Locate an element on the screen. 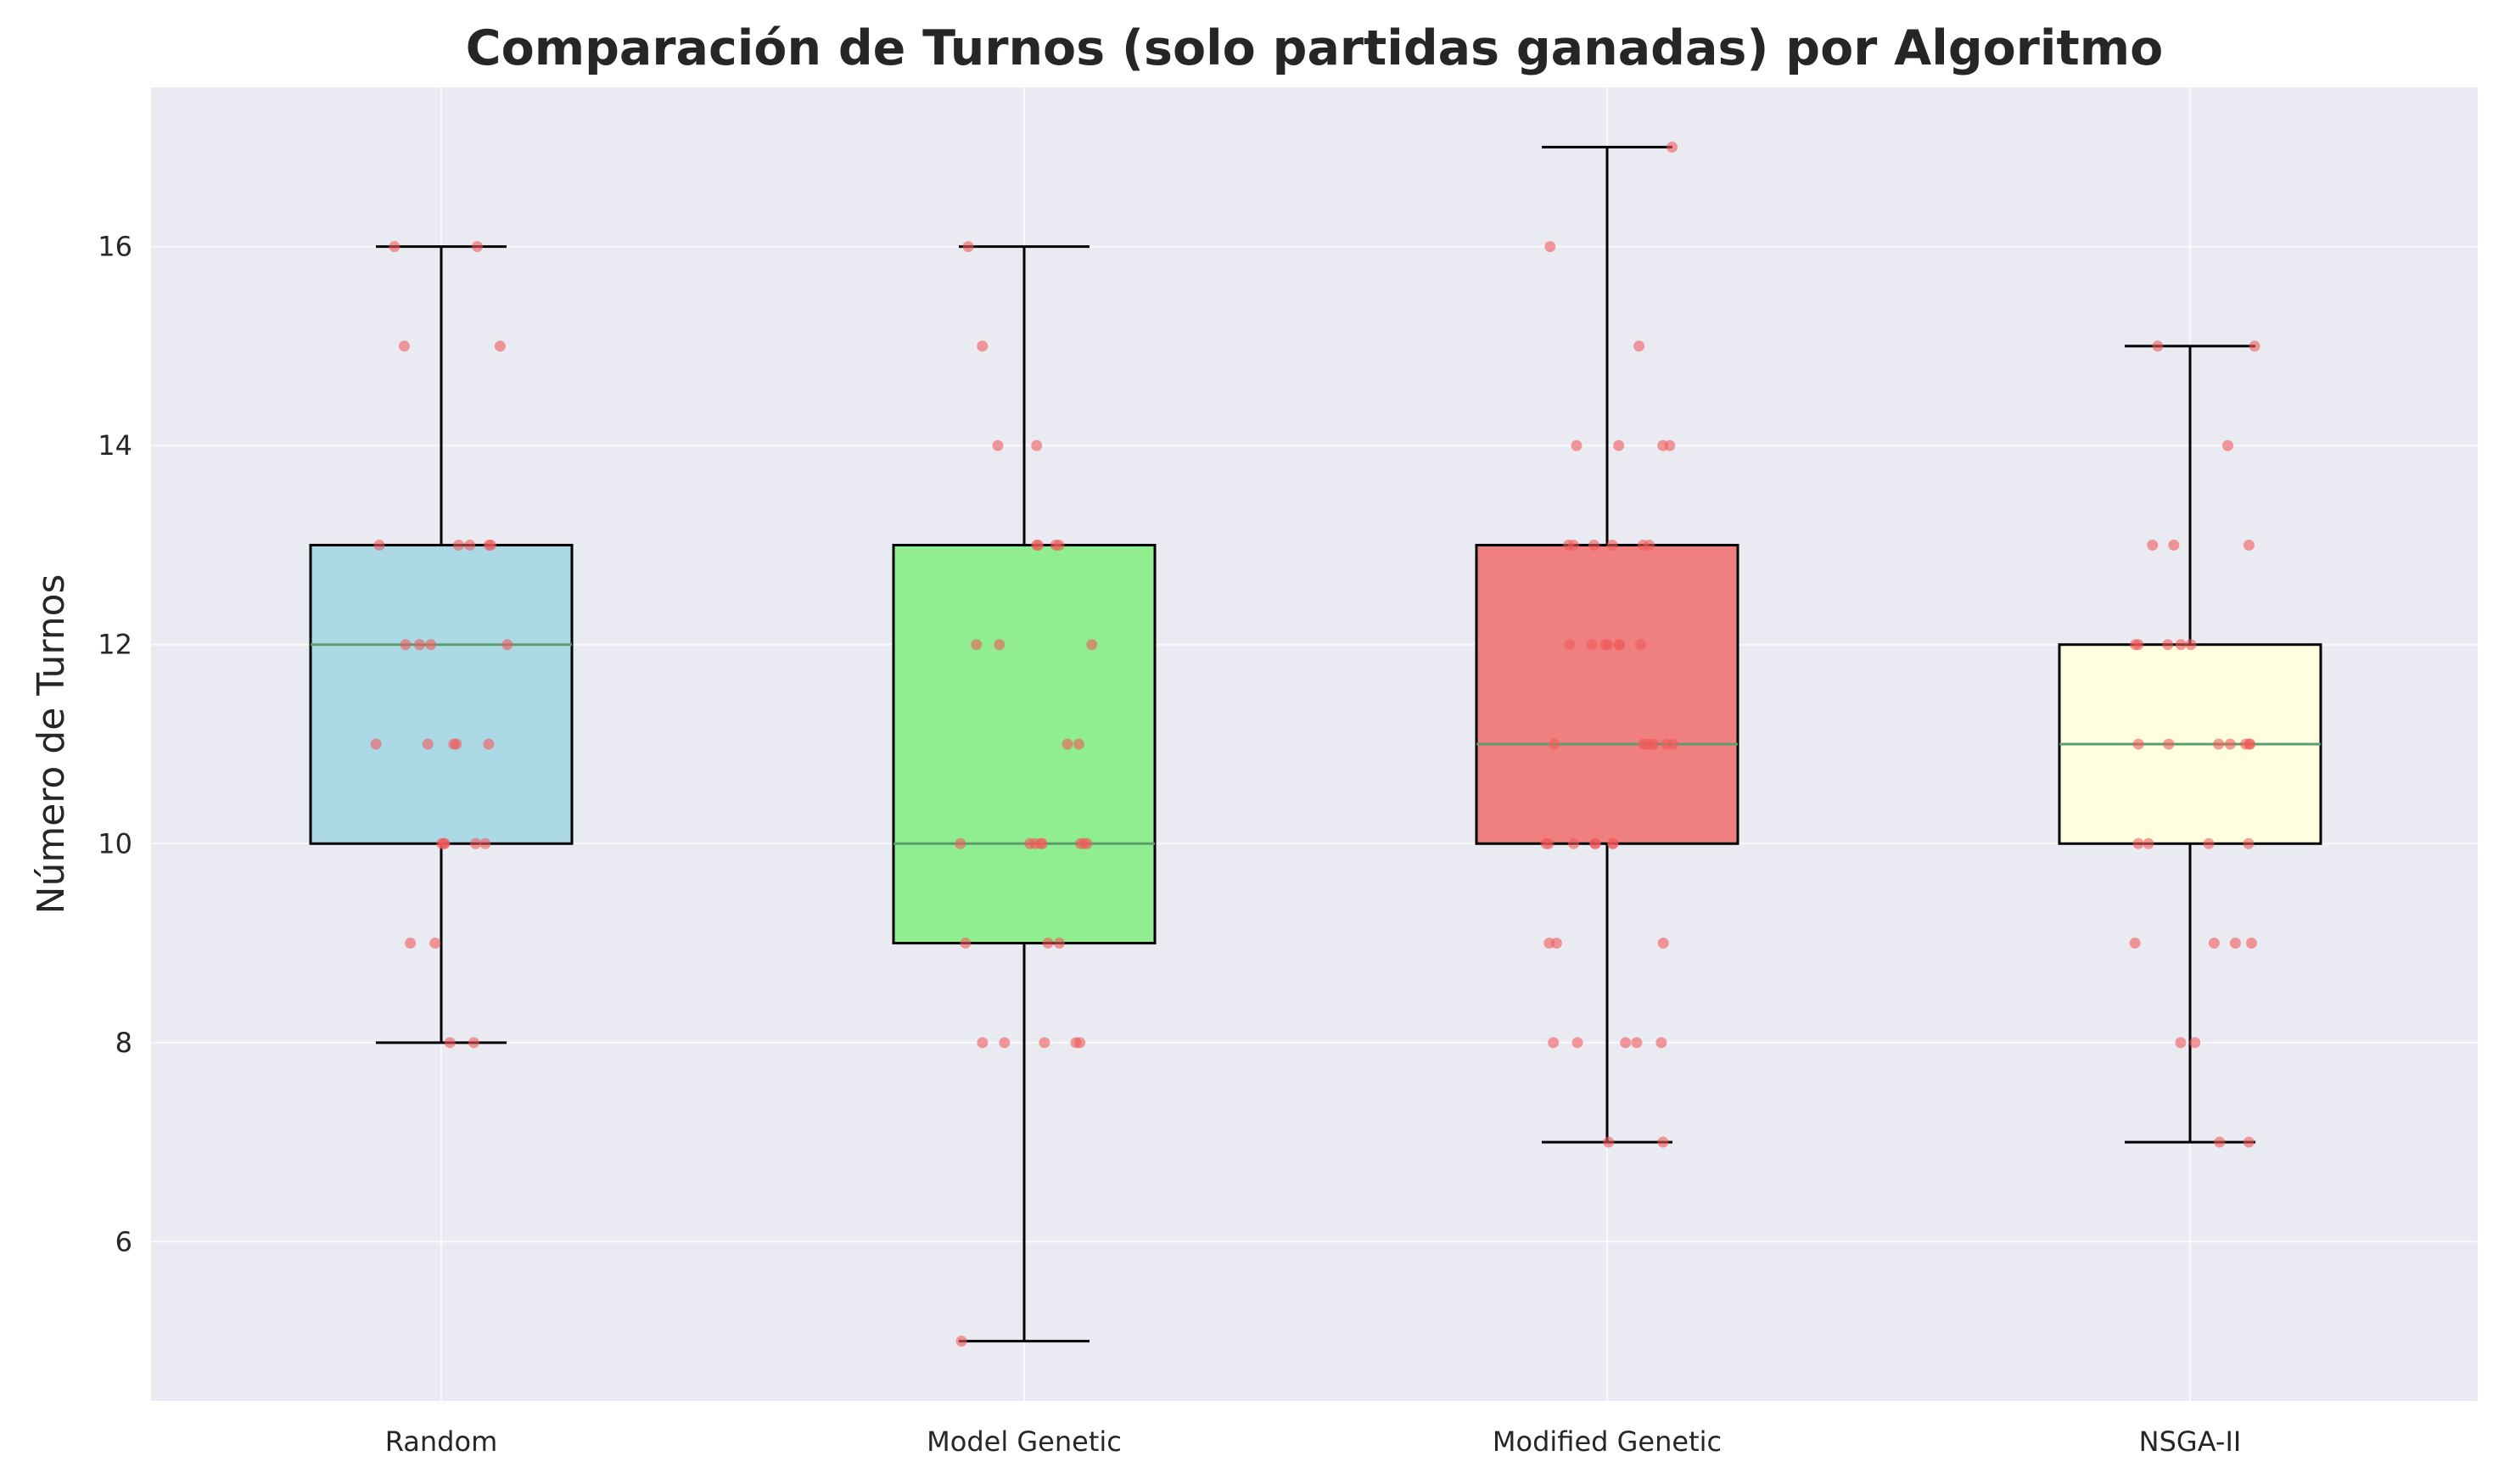 Image resolution: width=2504 pixels, height=1484 pixels. x-tick-label: NSGA-II is located at coordinates (2190, 1441).